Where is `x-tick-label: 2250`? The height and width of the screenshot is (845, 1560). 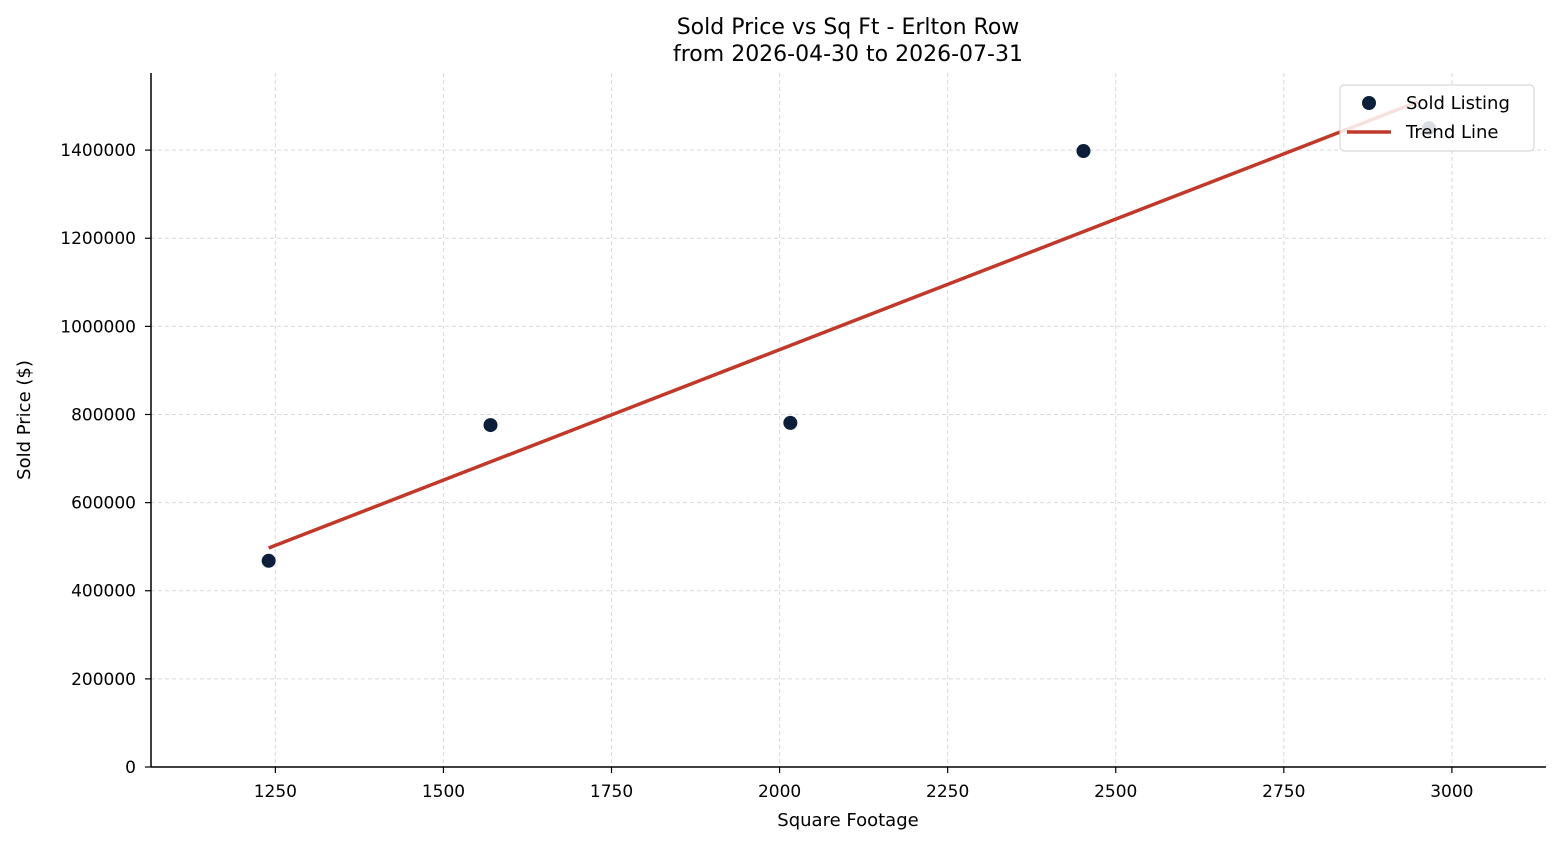 x-tick-label: 2250 is located at coordinates (947, 792).